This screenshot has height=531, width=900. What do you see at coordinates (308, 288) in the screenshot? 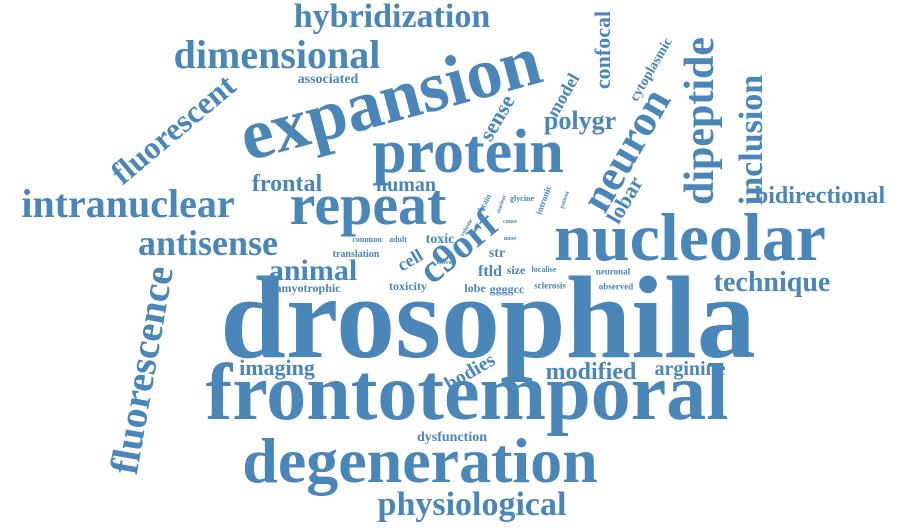
I see `word-amyotrophic: amyotrophic` at bounding box center [308, 288].